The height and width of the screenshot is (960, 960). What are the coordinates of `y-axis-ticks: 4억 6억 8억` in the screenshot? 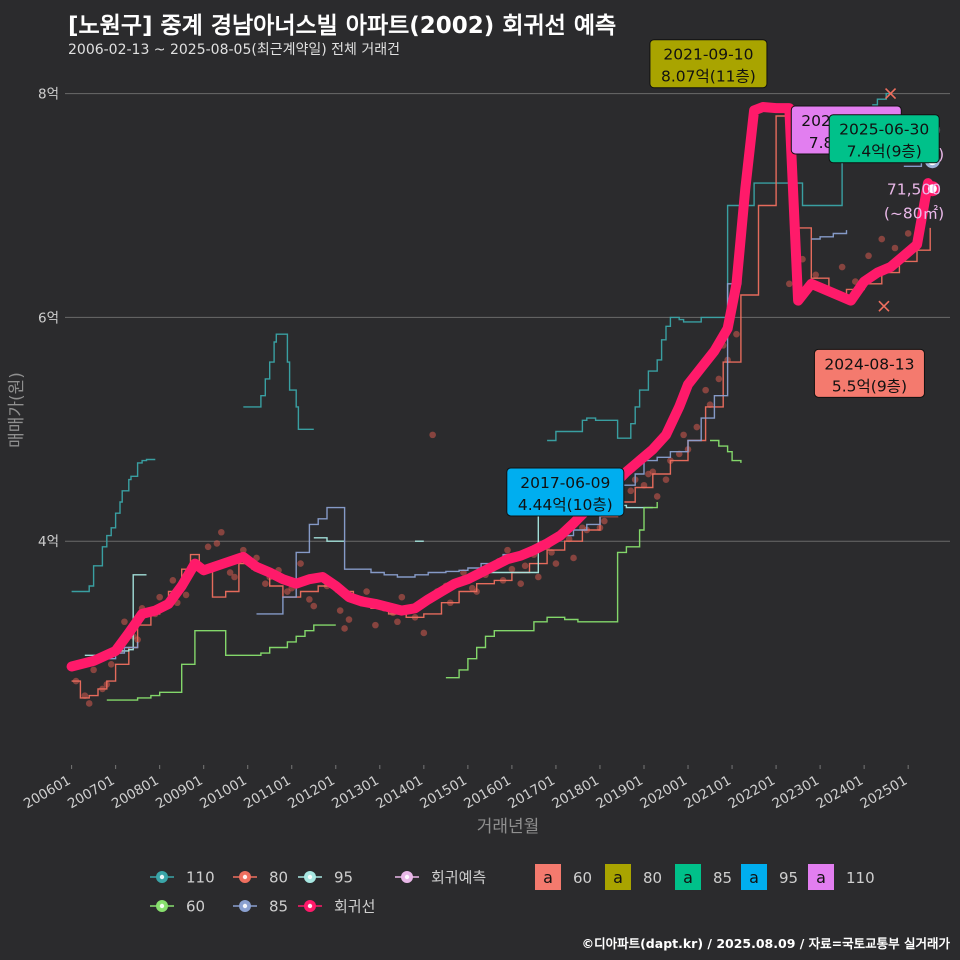 It's located at (48, 319).